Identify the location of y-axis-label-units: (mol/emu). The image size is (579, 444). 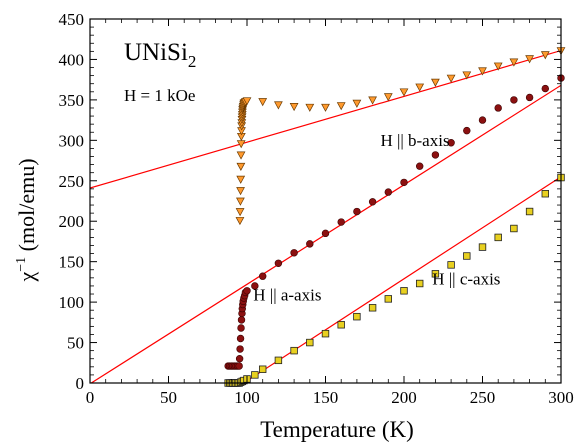
(26, 207).